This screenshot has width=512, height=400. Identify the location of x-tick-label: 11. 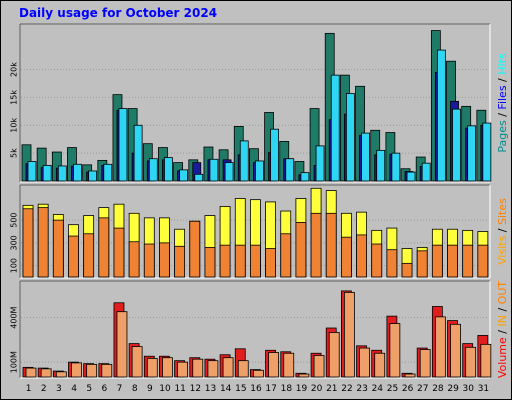
(179, 389).